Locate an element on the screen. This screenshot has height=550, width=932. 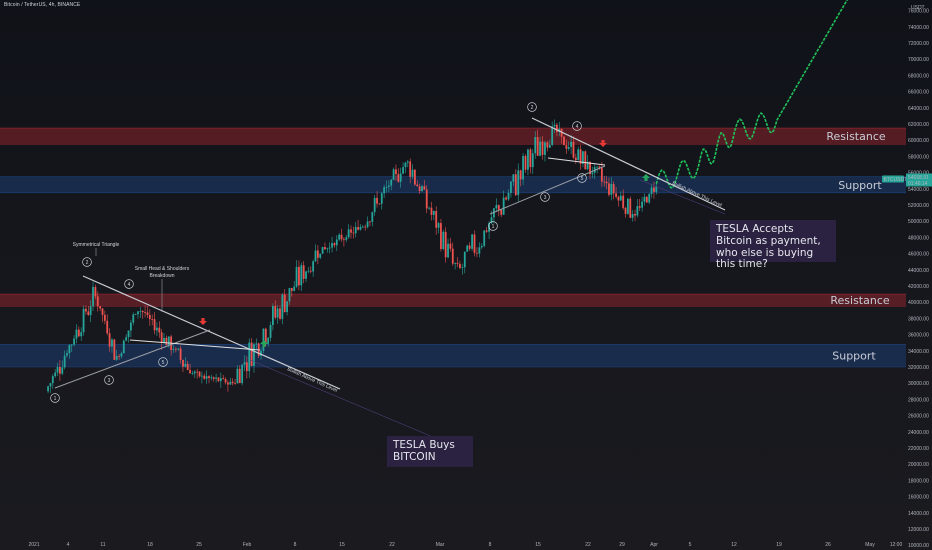
price-tick: 66000.00 is located at coordinates (918, 93).